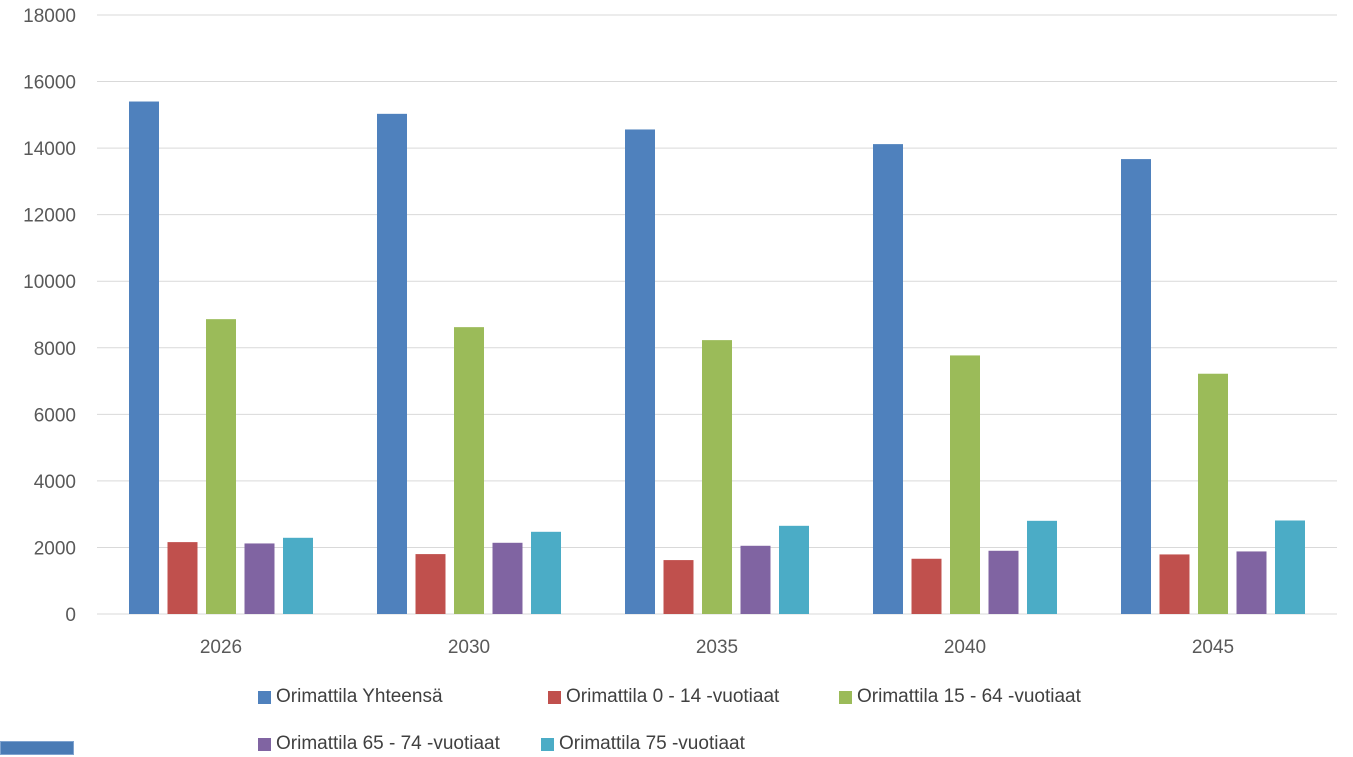 Image resolution: width=1353 pixels, height=757 pixels. Describe the element at coordinates (388, 743) in the screenshot. I see `legend-label: Orimattila 65 - 74 -vuotiaat` at that location.